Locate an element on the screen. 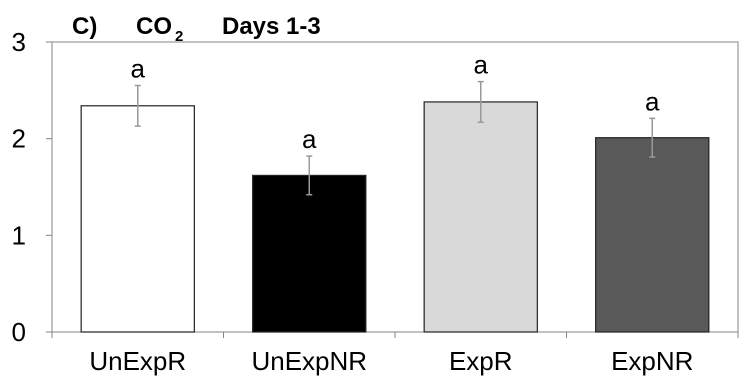  chart-title-subscript: 2 is located at coordinates (179, 36).